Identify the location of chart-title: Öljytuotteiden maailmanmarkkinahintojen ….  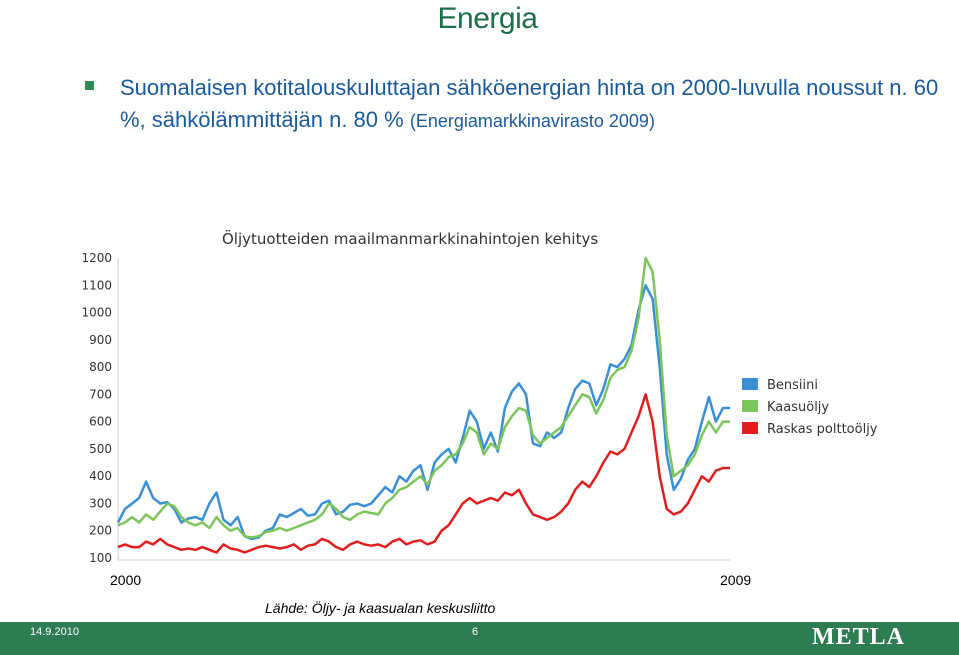
(410, 238).